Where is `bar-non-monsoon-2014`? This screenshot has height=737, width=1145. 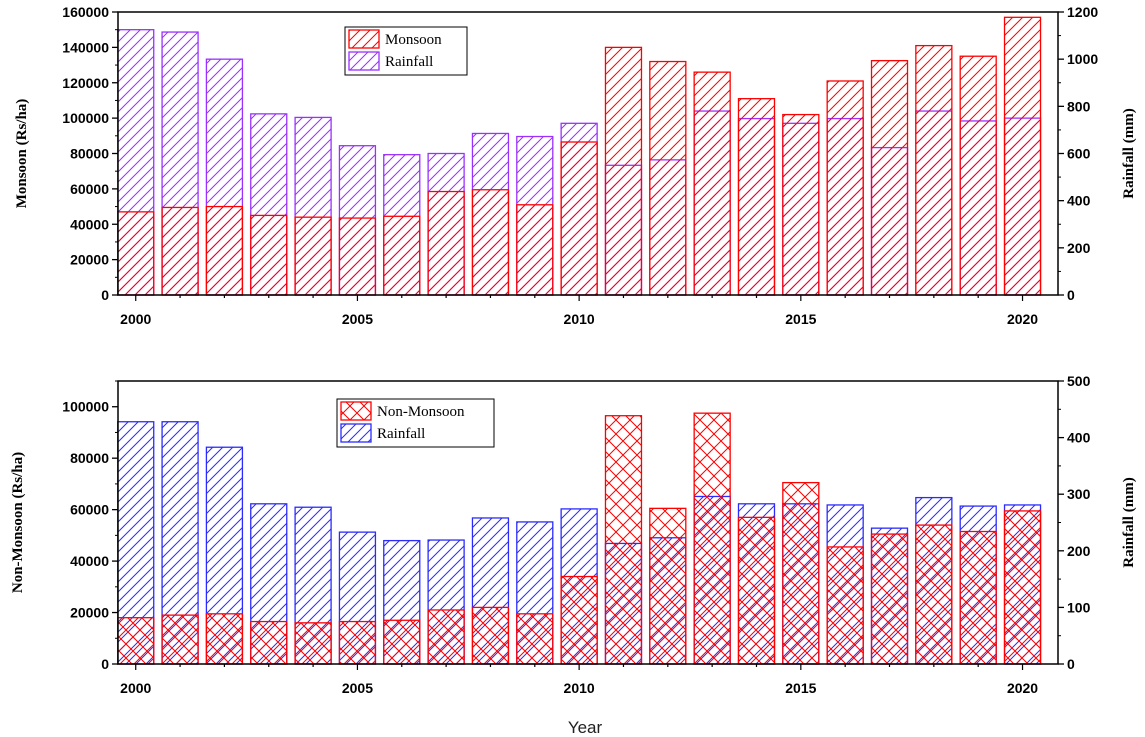 bar-non-monsoon-2014 is located at coordinates (756, 590).